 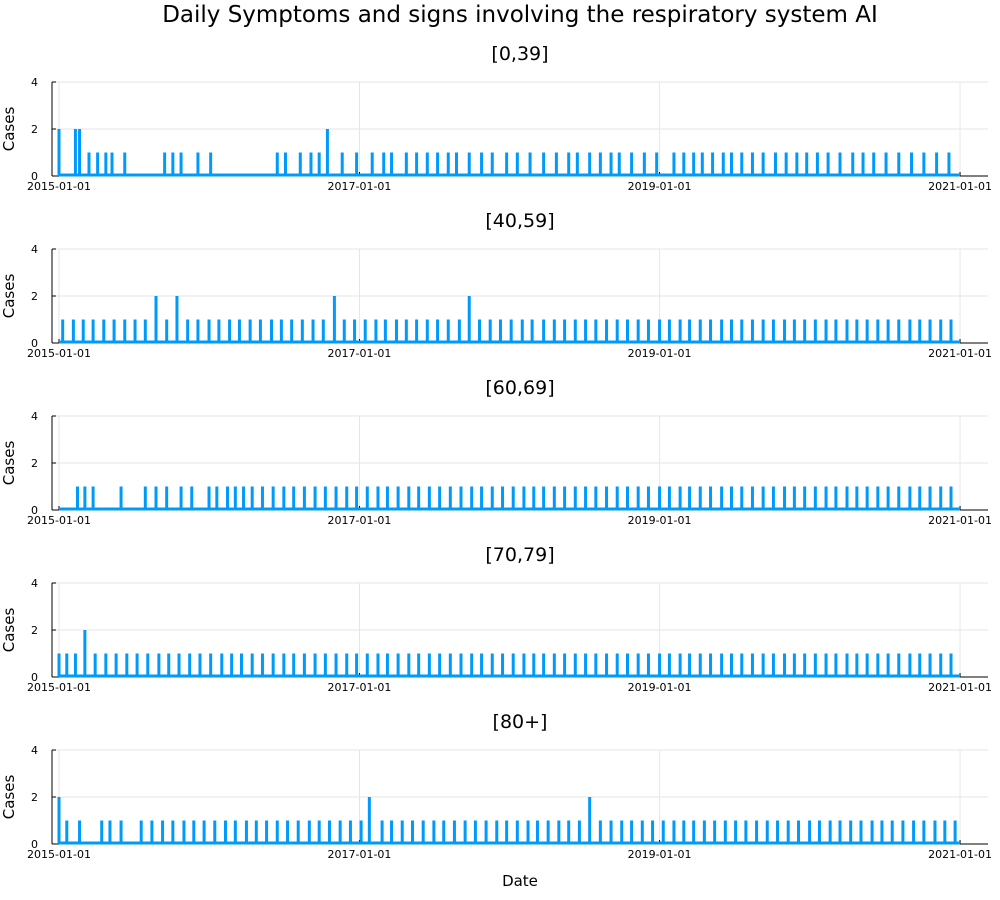 I want to click on panel-title: [0,39], so click(x=519, y=54).